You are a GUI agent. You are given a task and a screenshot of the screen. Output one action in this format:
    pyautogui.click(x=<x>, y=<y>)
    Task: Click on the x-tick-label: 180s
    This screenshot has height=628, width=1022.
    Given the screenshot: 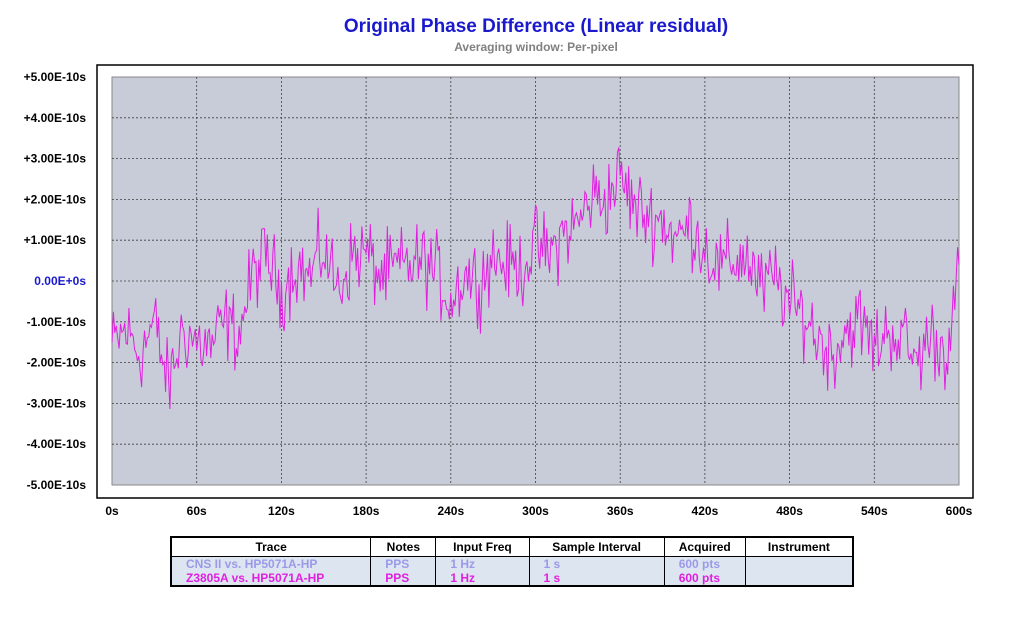 What is the action you would take?
    pyautogui.click(x=366, y=511)
    